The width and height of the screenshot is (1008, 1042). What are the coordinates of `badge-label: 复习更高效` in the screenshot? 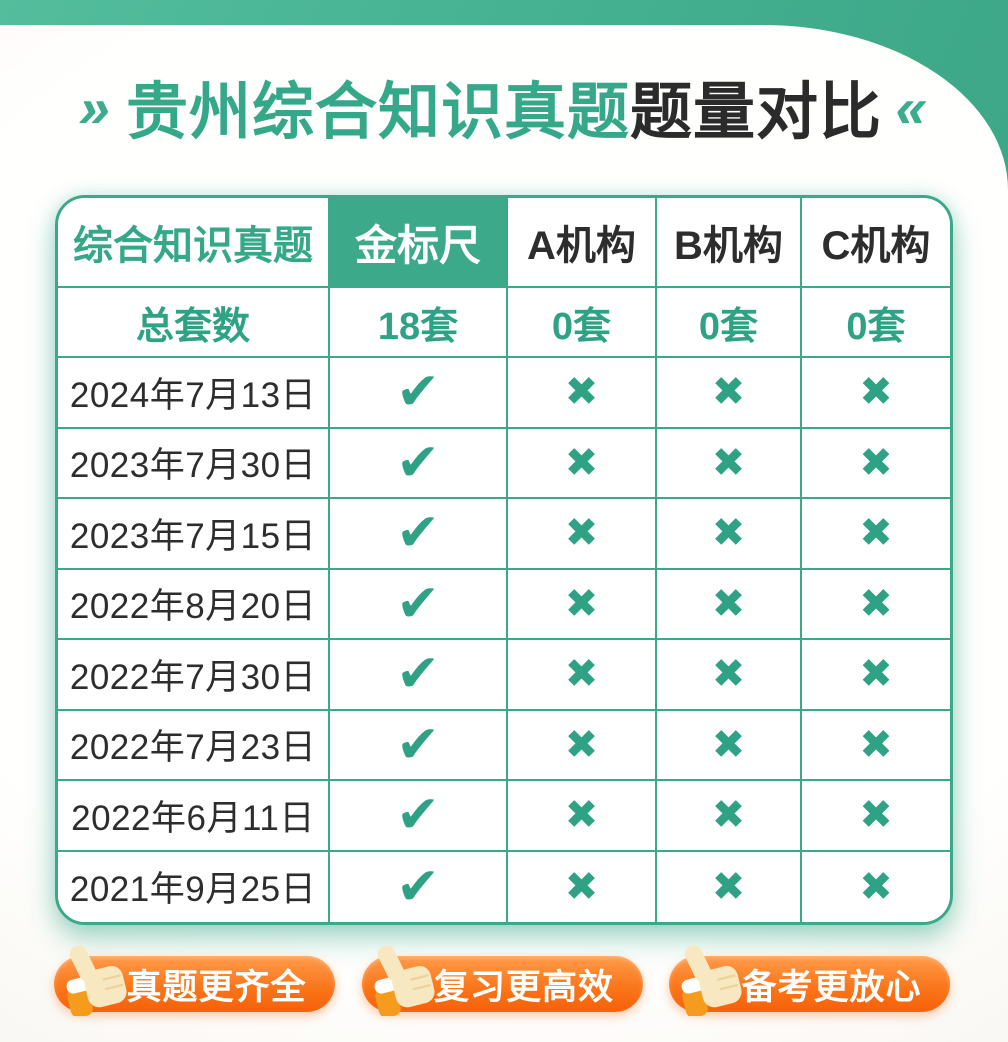 It's located at (523, 987).